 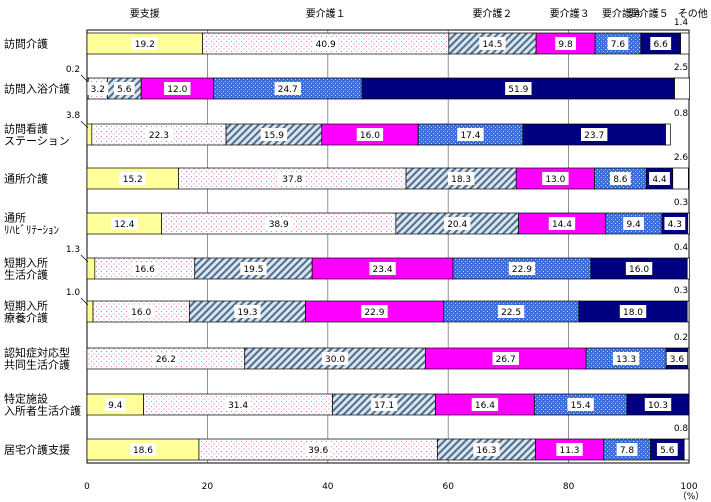 What do you see at coordinates (649, 13) in the screenshot?
I see `legend-label: 要介護５` at bounding box center [649, 13].